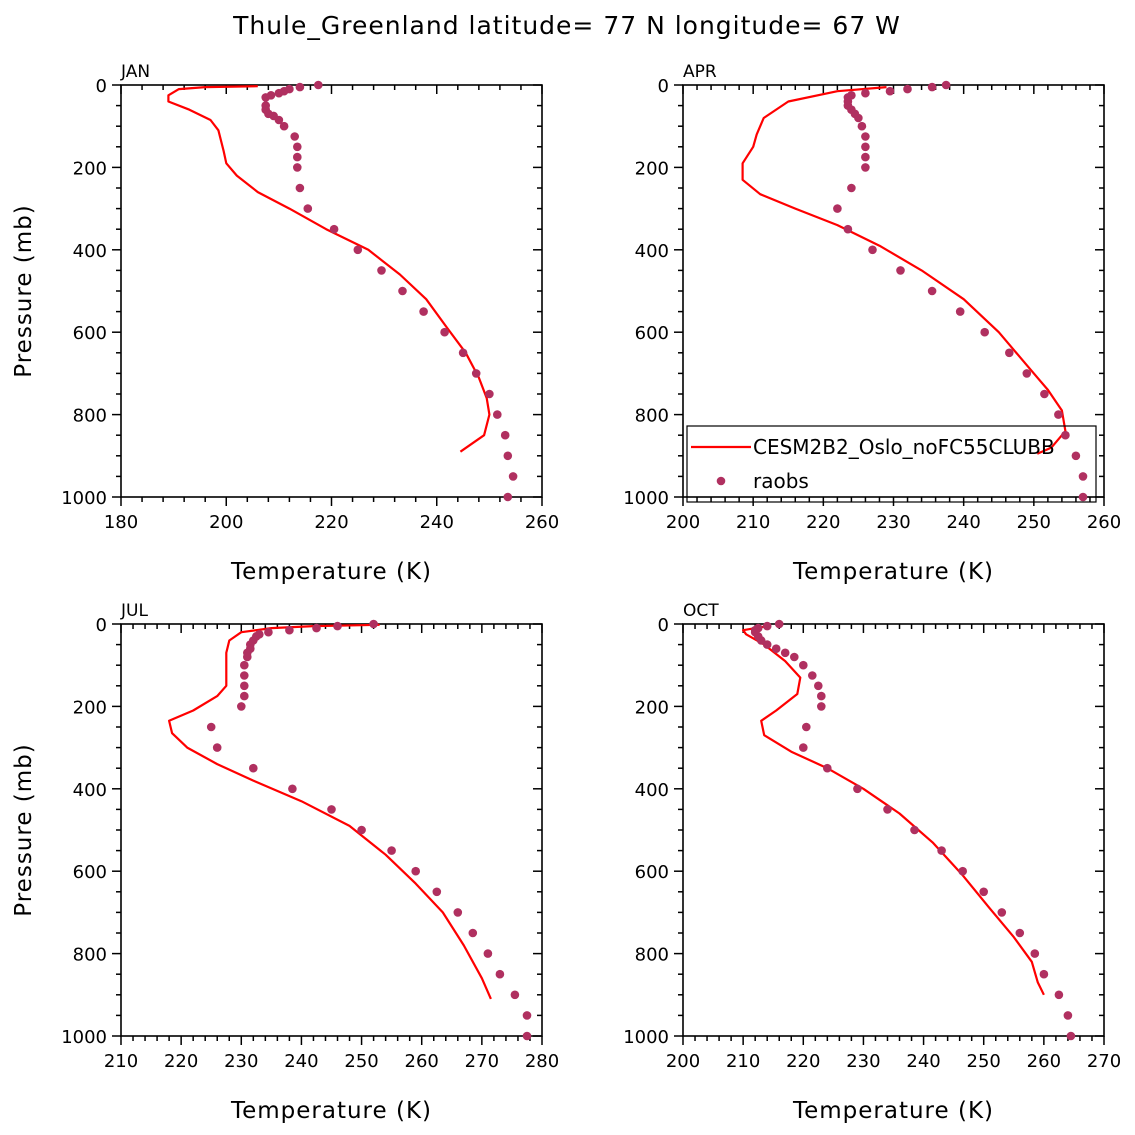 The width and height of the screenshot is (1135, 1135). What do you see at coordinates (135, 72) in the screenshot?
I see `panel-label-jan: JAN` at bounding box center [135, 72].